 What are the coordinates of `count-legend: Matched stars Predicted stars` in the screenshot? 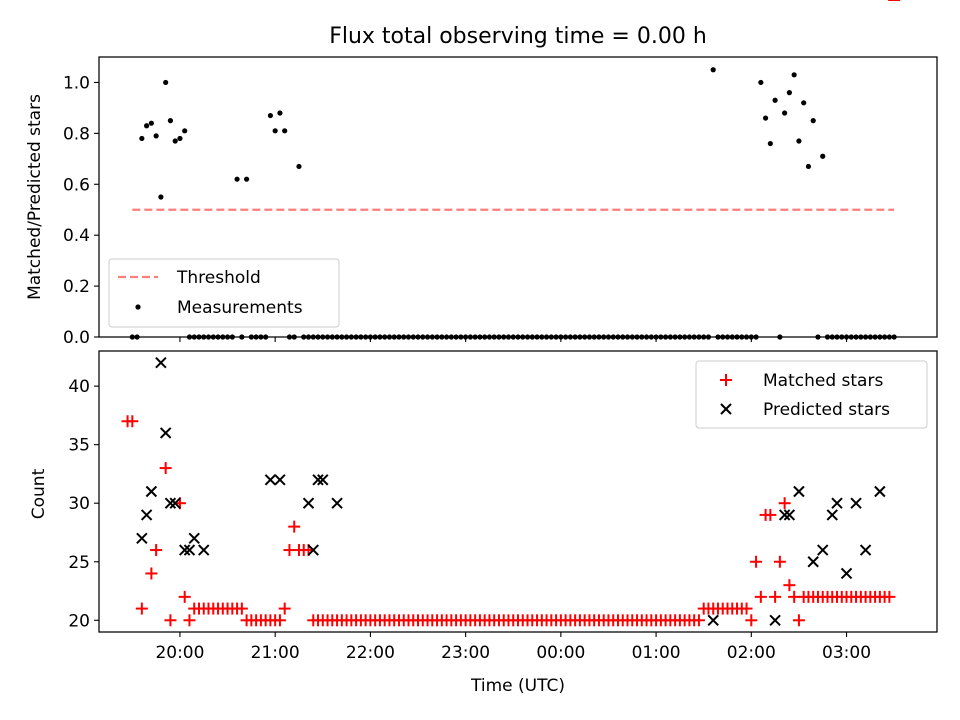 It's located at (811, 394).